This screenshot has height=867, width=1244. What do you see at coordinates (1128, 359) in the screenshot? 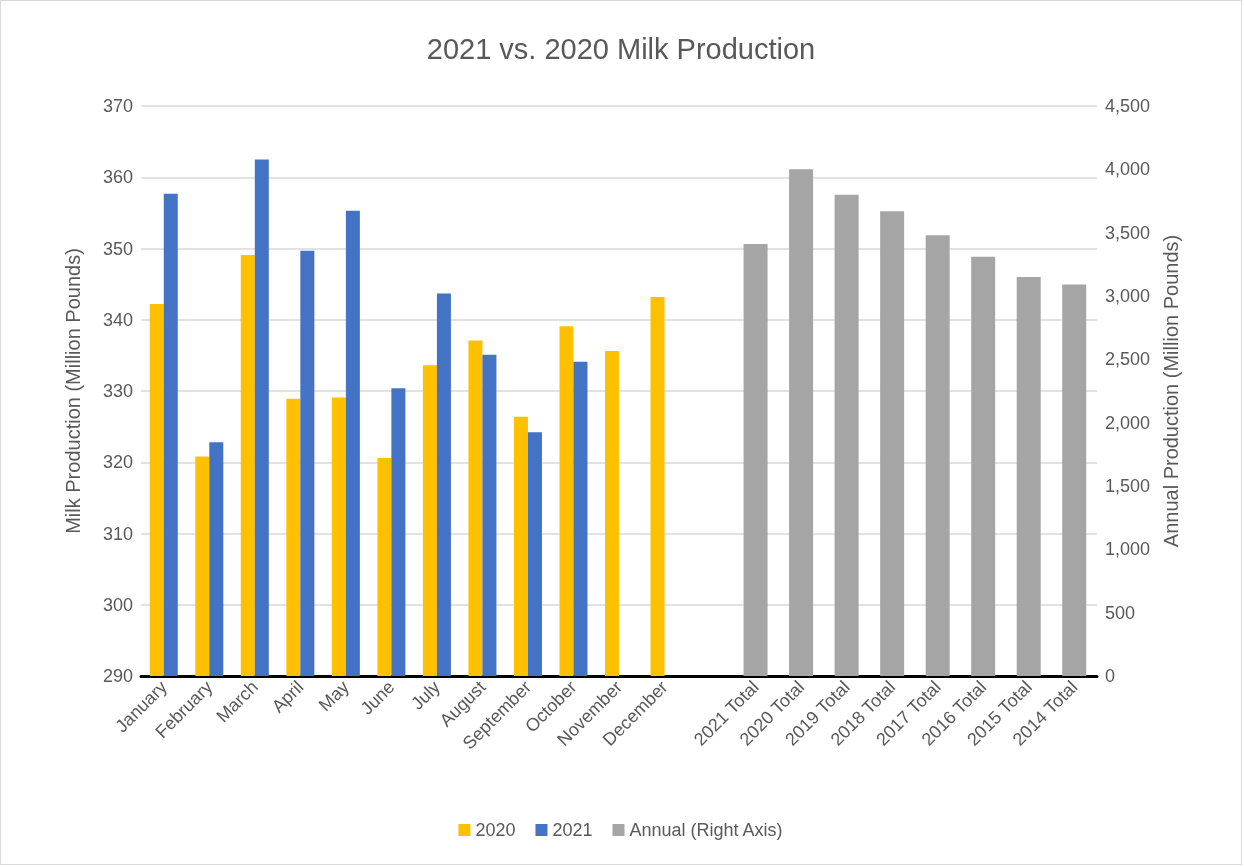
I see `y2-tick-label: 2,500` at bounding box center [1128, 359].